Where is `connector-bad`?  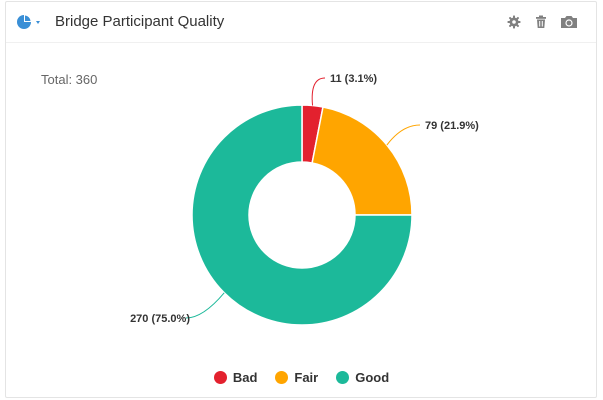 connector-bad is located at coordinates (318, 91).